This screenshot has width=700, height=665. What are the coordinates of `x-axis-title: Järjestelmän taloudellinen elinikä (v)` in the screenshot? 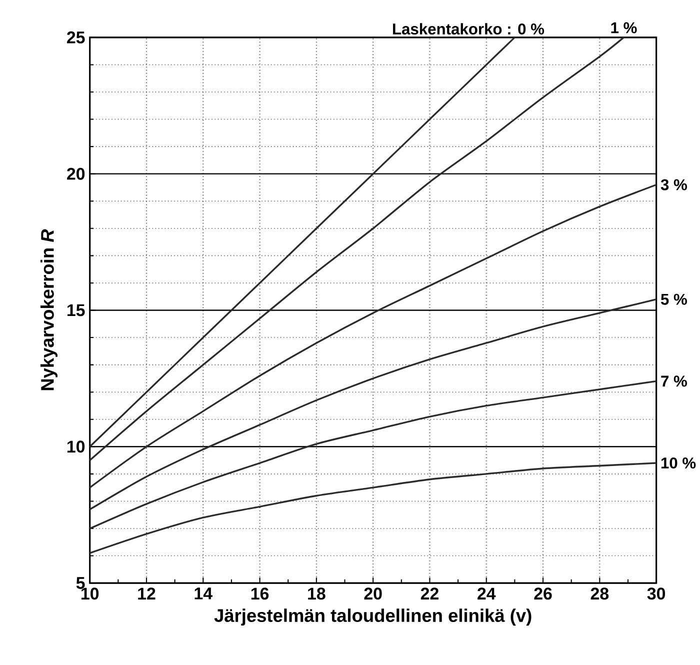 It's located at (373, 617).